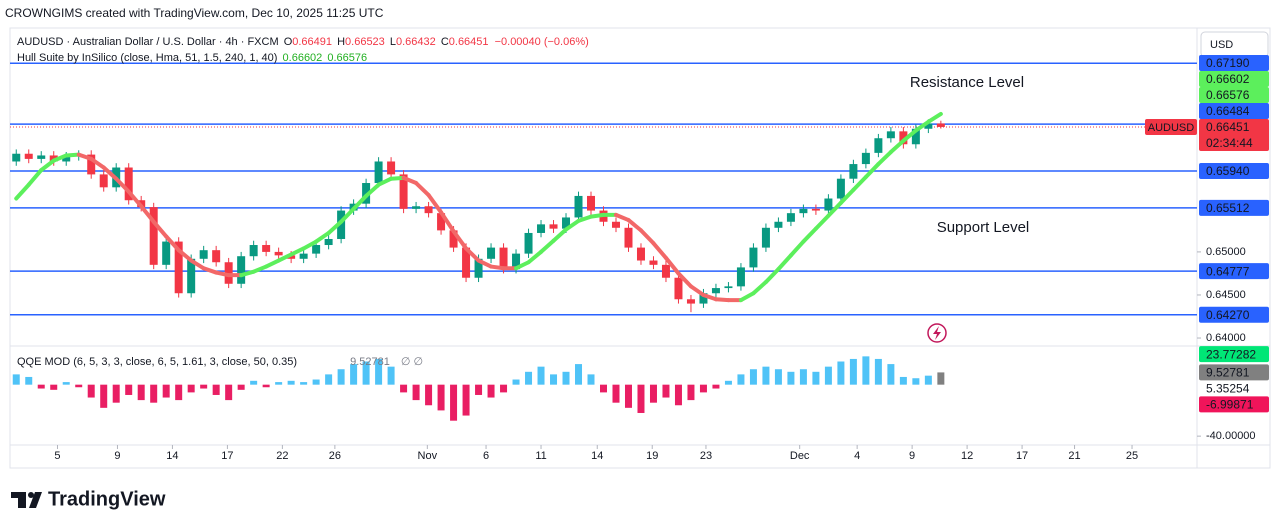  I want to click on indicator-label: 9.52781, so click(1228, 373).